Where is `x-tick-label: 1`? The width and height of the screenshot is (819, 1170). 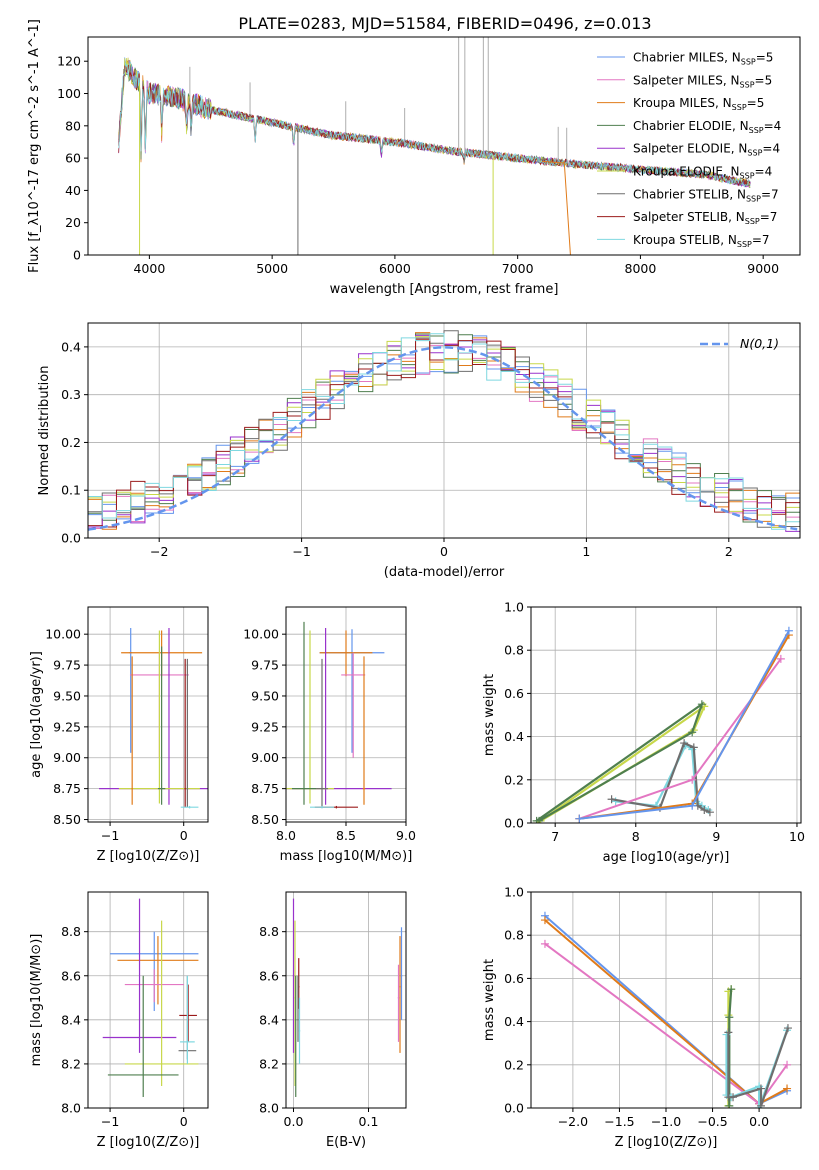
x-tick-label: 1 is located at coordinates (586, 551).